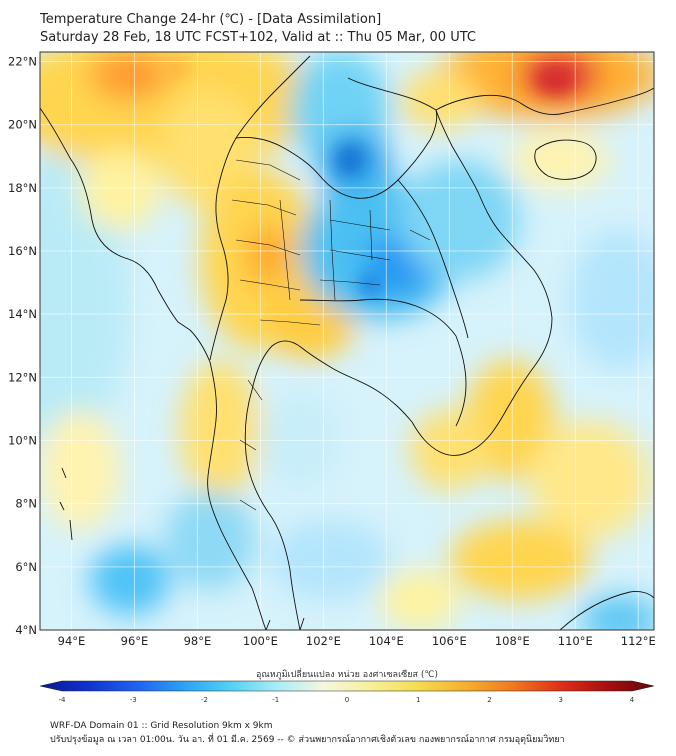 This screenshot has height=756, width=676. Describe the element at coordinates (237, 495) in the screenshot. I see `coastline-peninsula-west` at that location.